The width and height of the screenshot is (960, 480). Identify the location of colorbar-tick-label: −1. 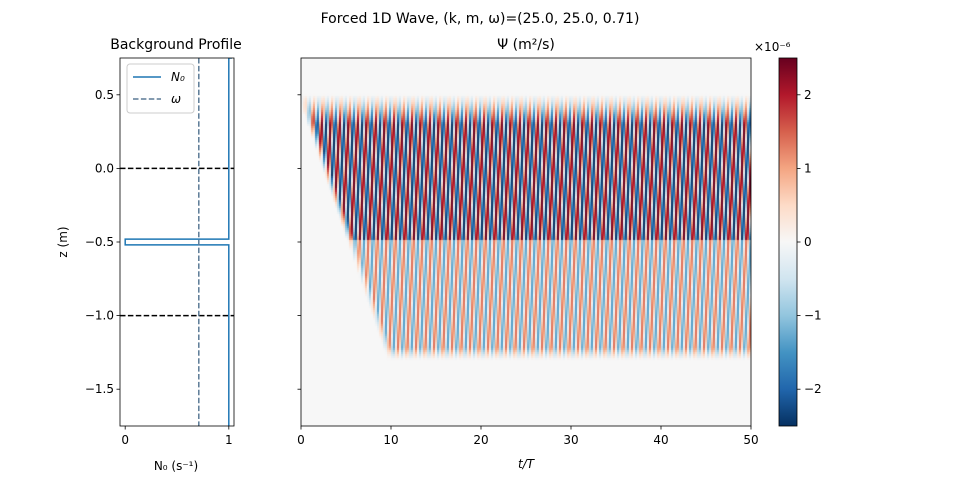
(813, 316).